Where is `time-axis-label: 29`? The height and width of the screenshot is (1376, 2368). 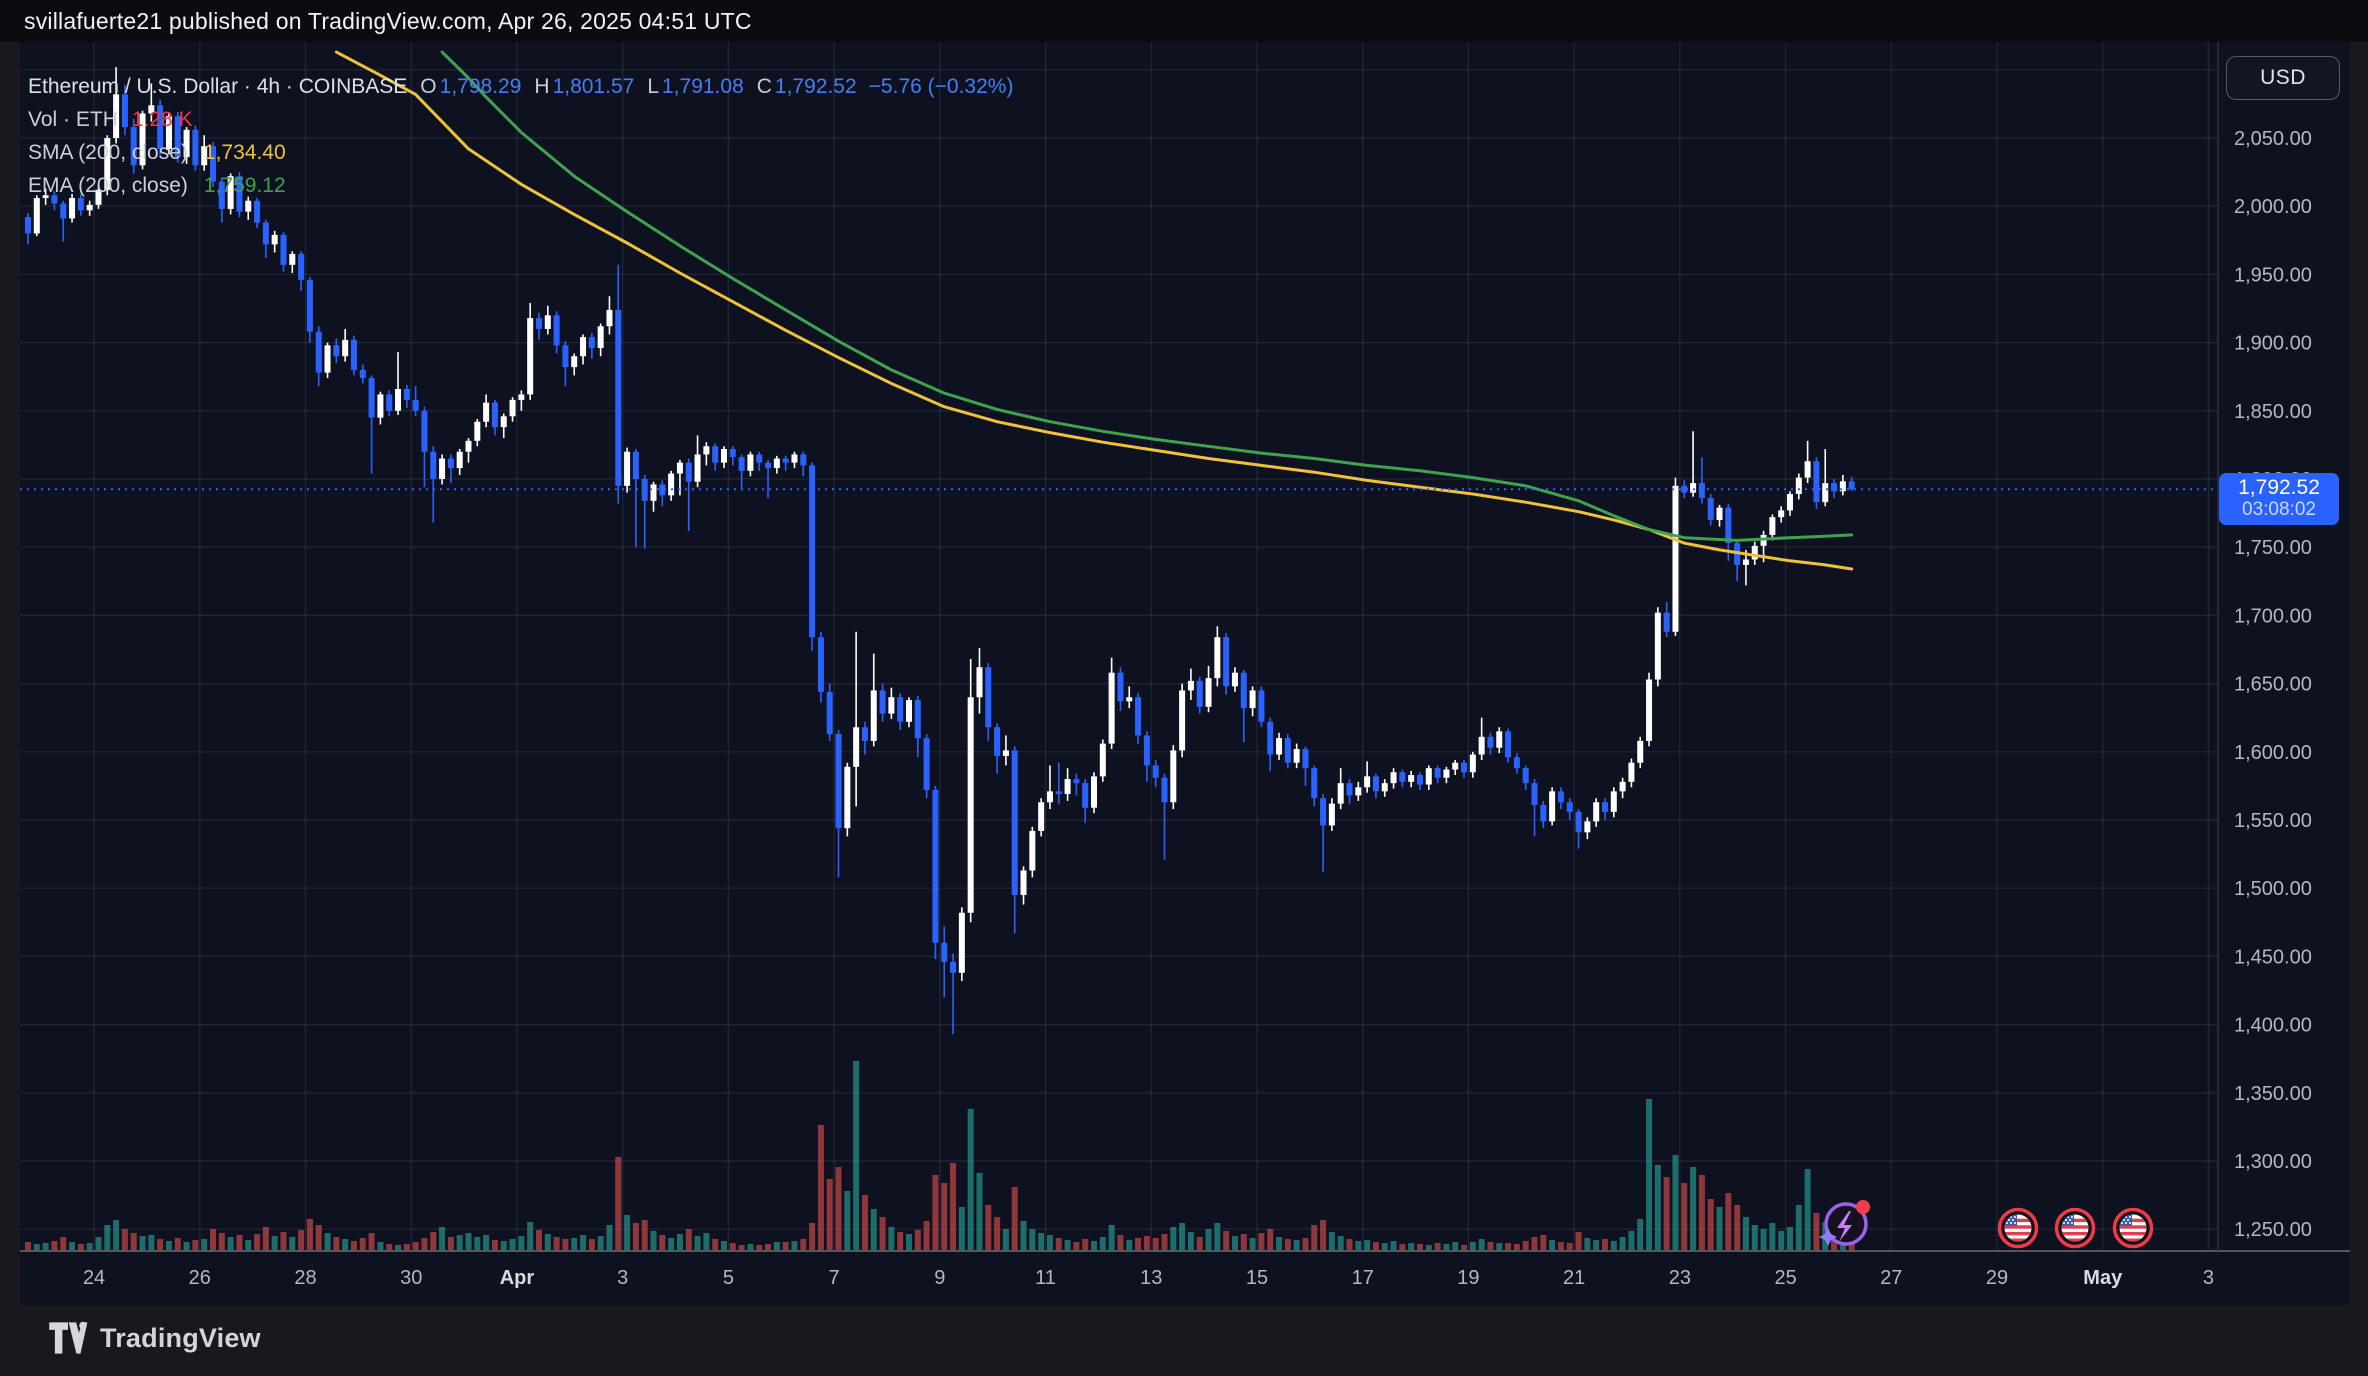 time-axis-label: 29 is located at coordinates (1997, 1278).